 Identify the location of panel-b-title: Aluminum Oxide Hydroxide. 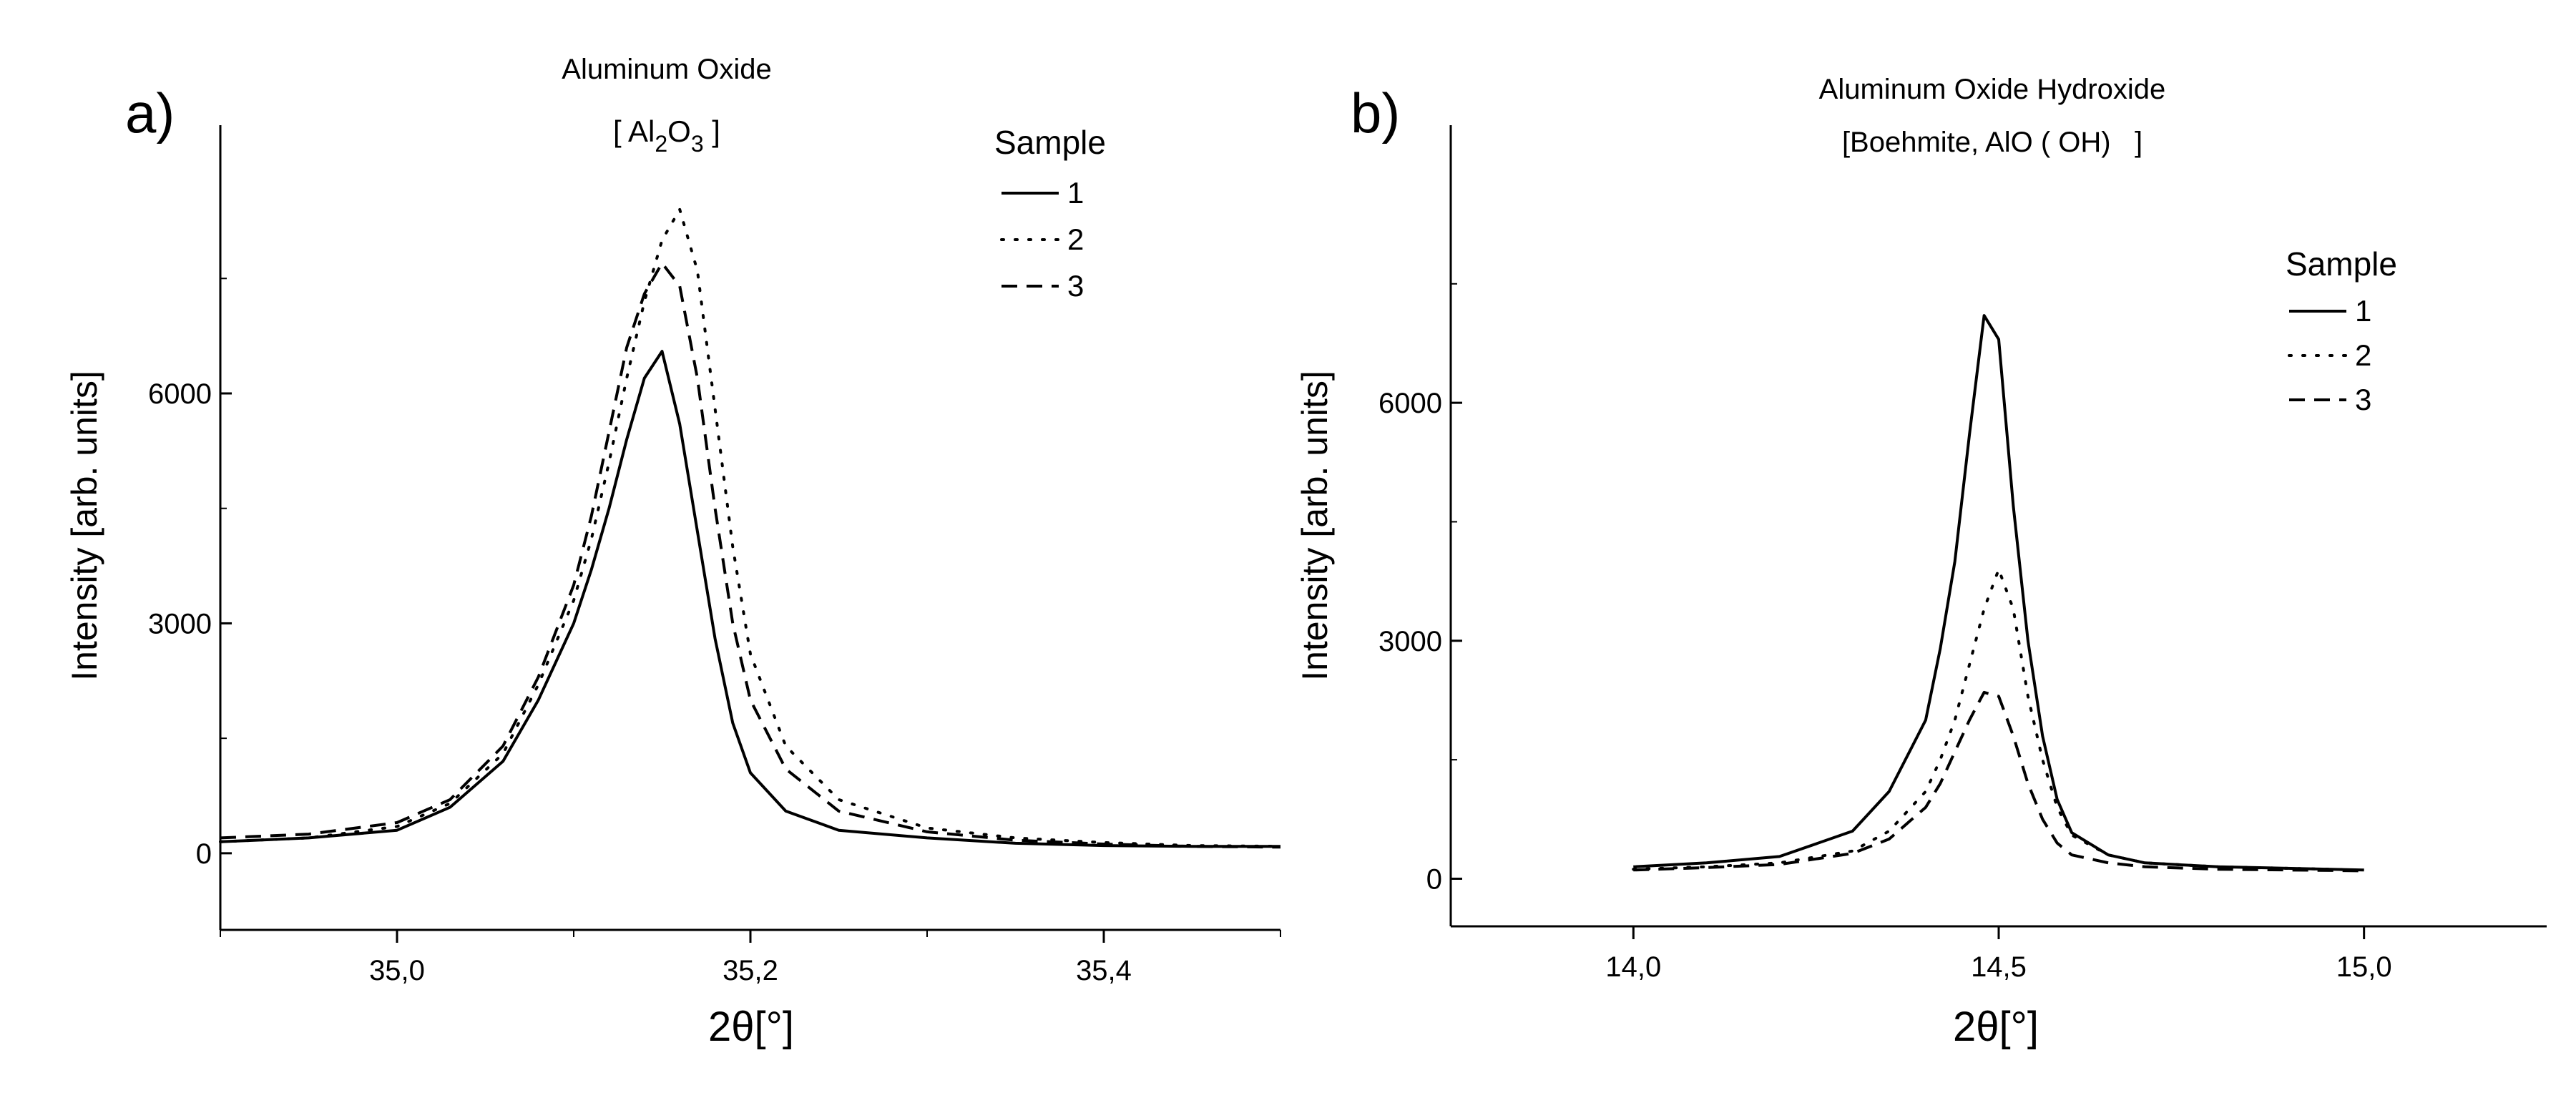
(1993, 89).